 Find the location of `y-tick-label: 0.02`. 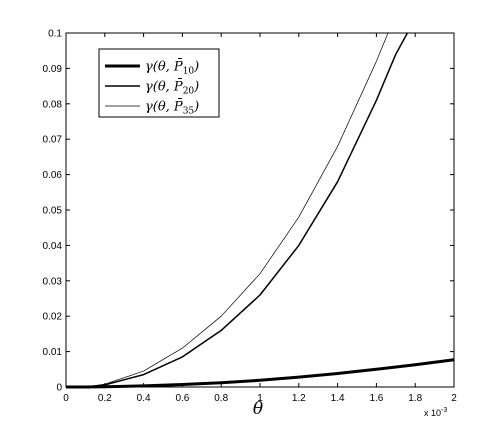

y-tick-label: 0.02 is located at coordinates (53, 317).